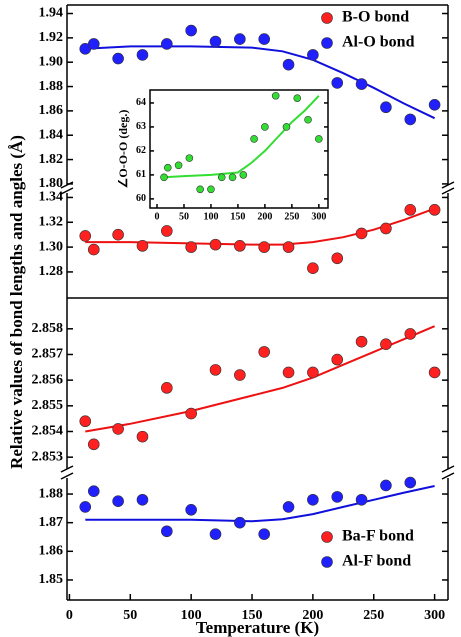 The height and width of the screenshot is (637, 461). Describe the element at coordinates (51, 221) in the screenshot. I see `y-tick-label: 1.32` at that location.